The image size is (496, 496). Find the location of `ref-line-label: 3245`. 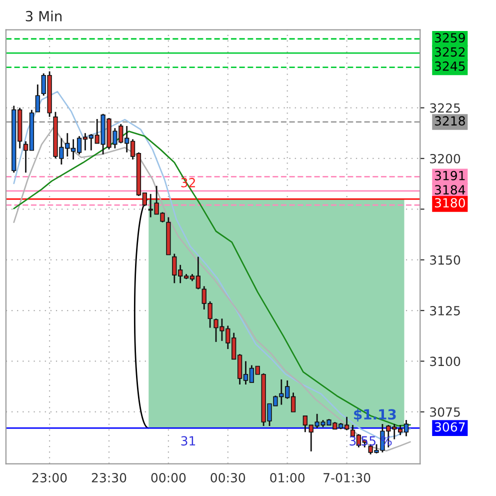

ref-line-label: 3245 is located at coordinates (449, 66).